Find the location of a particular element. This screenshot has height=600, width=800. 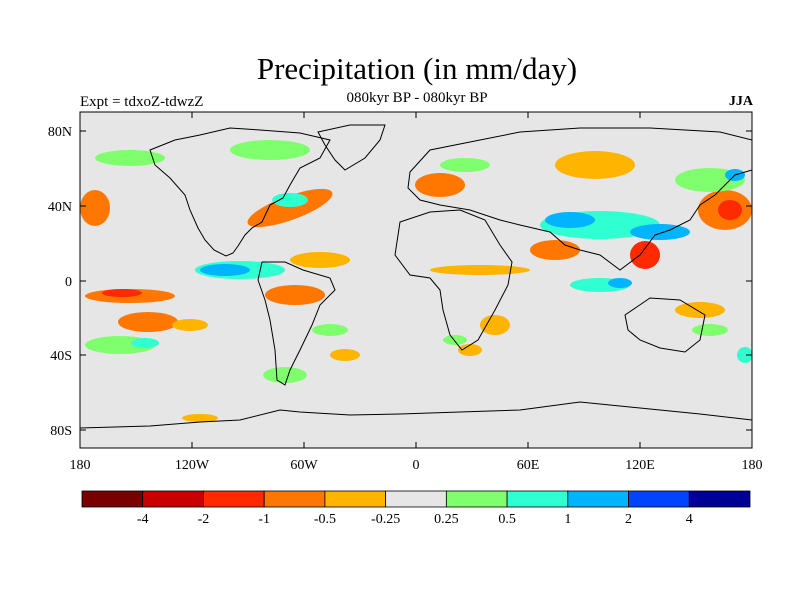

colorbar-label: 0.25 is located at coordinates (446, 519).